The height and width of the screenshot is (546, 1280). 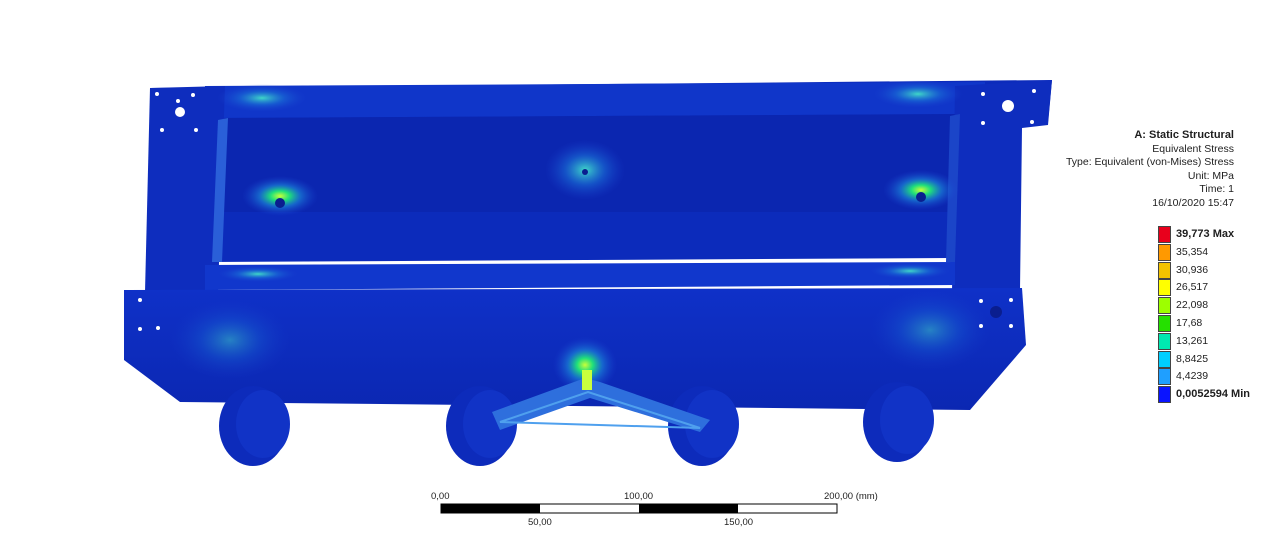 What do you see at coordinates (1192, 269) in the screenshot?
I see `legend-value-label: 30,936` at bounding box center [1192, 269].